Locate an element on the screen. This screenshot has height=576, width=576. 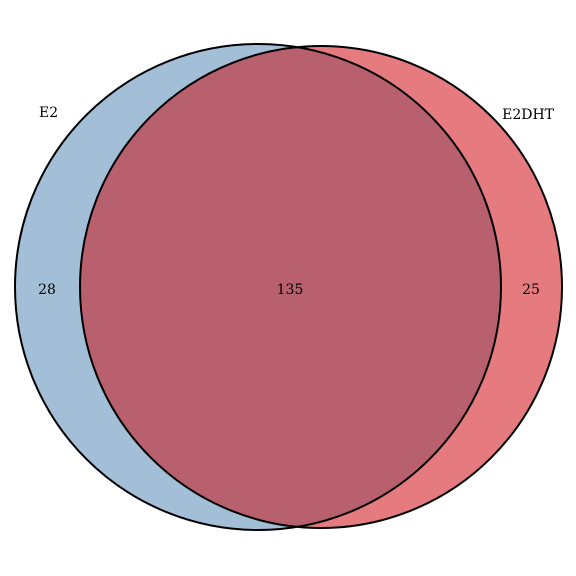
set-e2dht-label: E2DHT is located at coordinates (528, 115).